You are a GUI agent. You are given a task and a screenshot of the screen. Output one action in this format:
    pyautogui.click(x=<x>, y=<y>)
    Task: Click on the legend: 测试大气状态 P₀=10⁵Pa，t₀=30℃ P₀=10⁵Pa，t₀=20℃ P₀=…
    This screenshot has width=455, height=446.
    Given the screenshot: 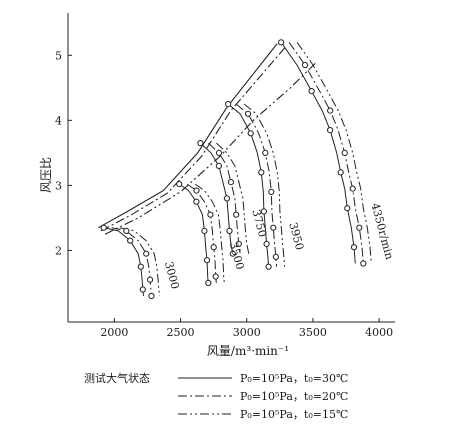 What is the action you would take?
    pyautogui.click(x=216, y=396)
    